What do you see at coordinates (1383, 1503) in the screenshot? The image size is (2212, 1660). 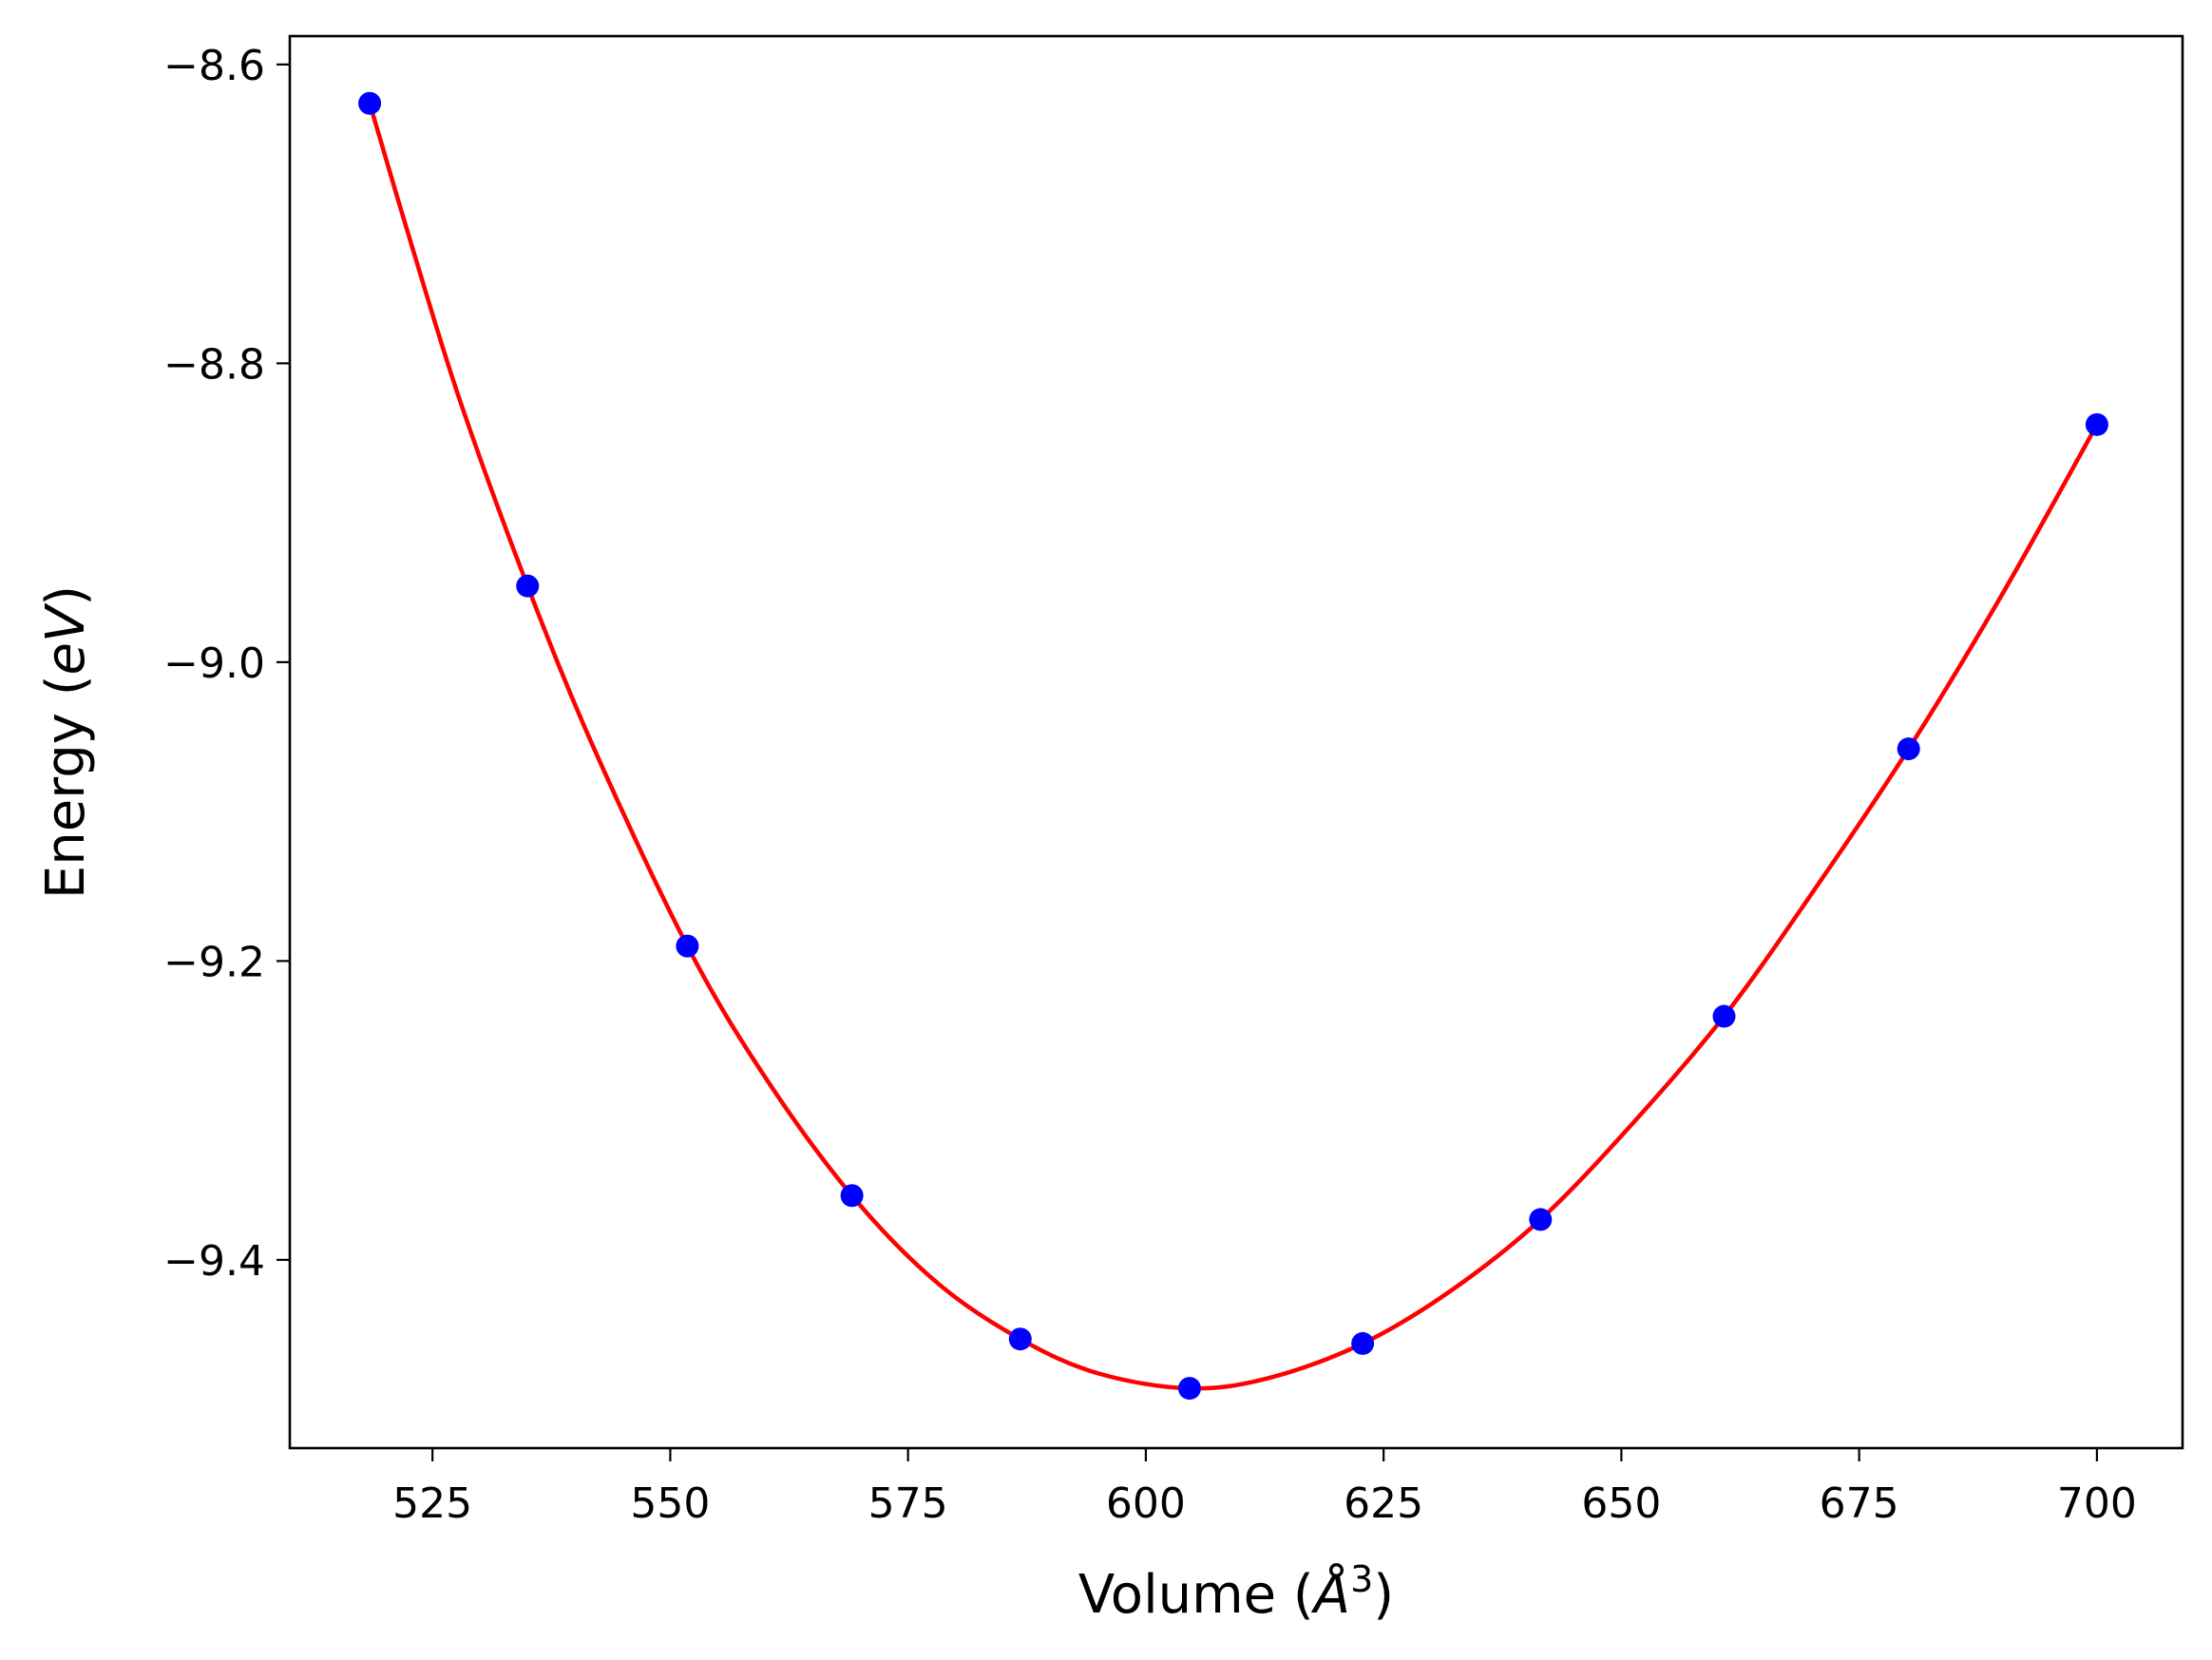 I see `x-tick-label: 625` at bounding box center [1383, 1503].